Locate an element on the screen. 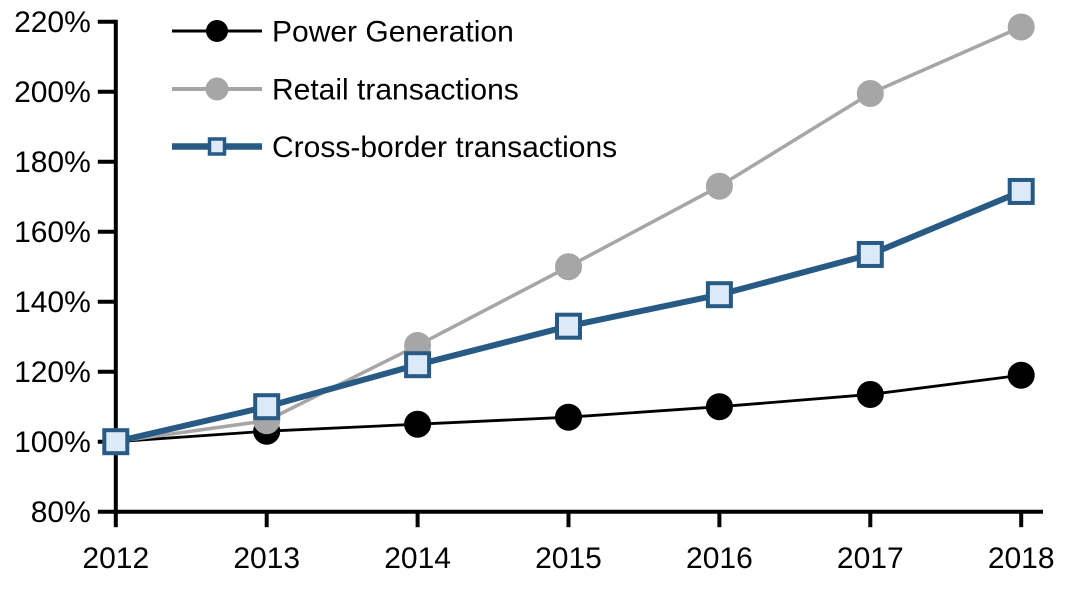 The width and height of the screenshot is (1076, 590). x-tick-label: 2012 is located at coordinates (115, 558).